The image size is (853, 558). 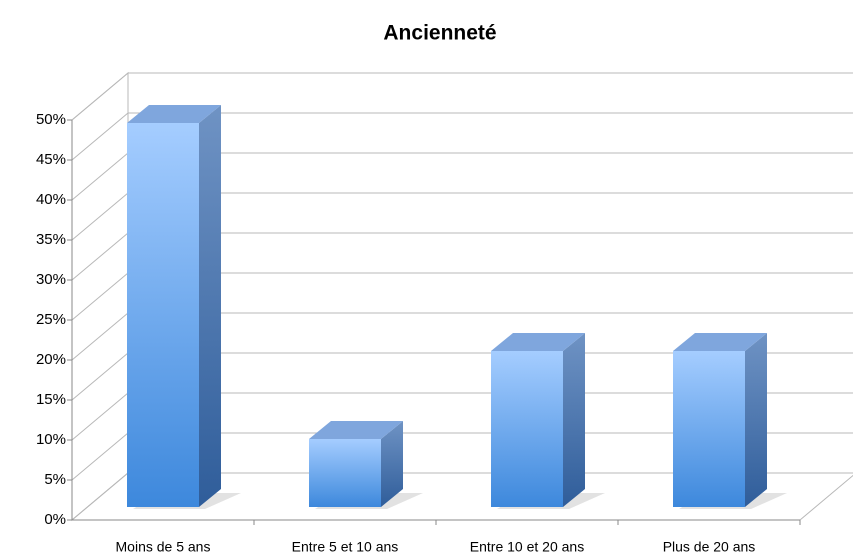 I want to click on y-tick-label: 15%, so click(x=51, y=399).